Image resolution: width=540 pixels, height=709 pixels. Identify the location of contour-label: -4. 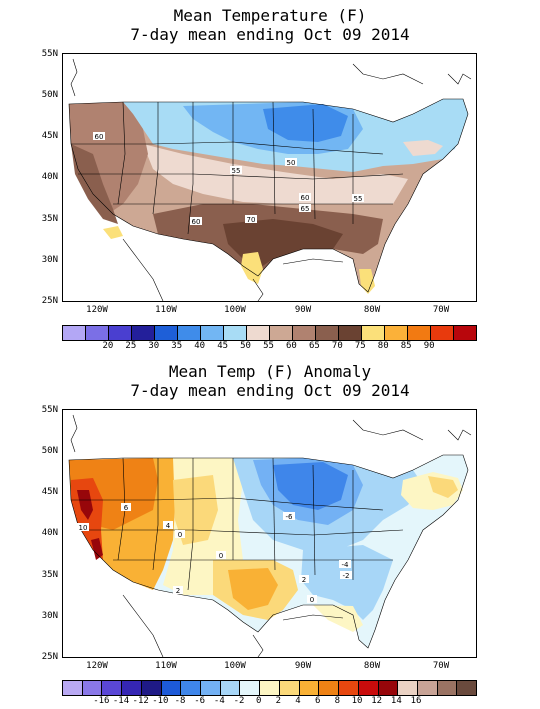
(346, 565).